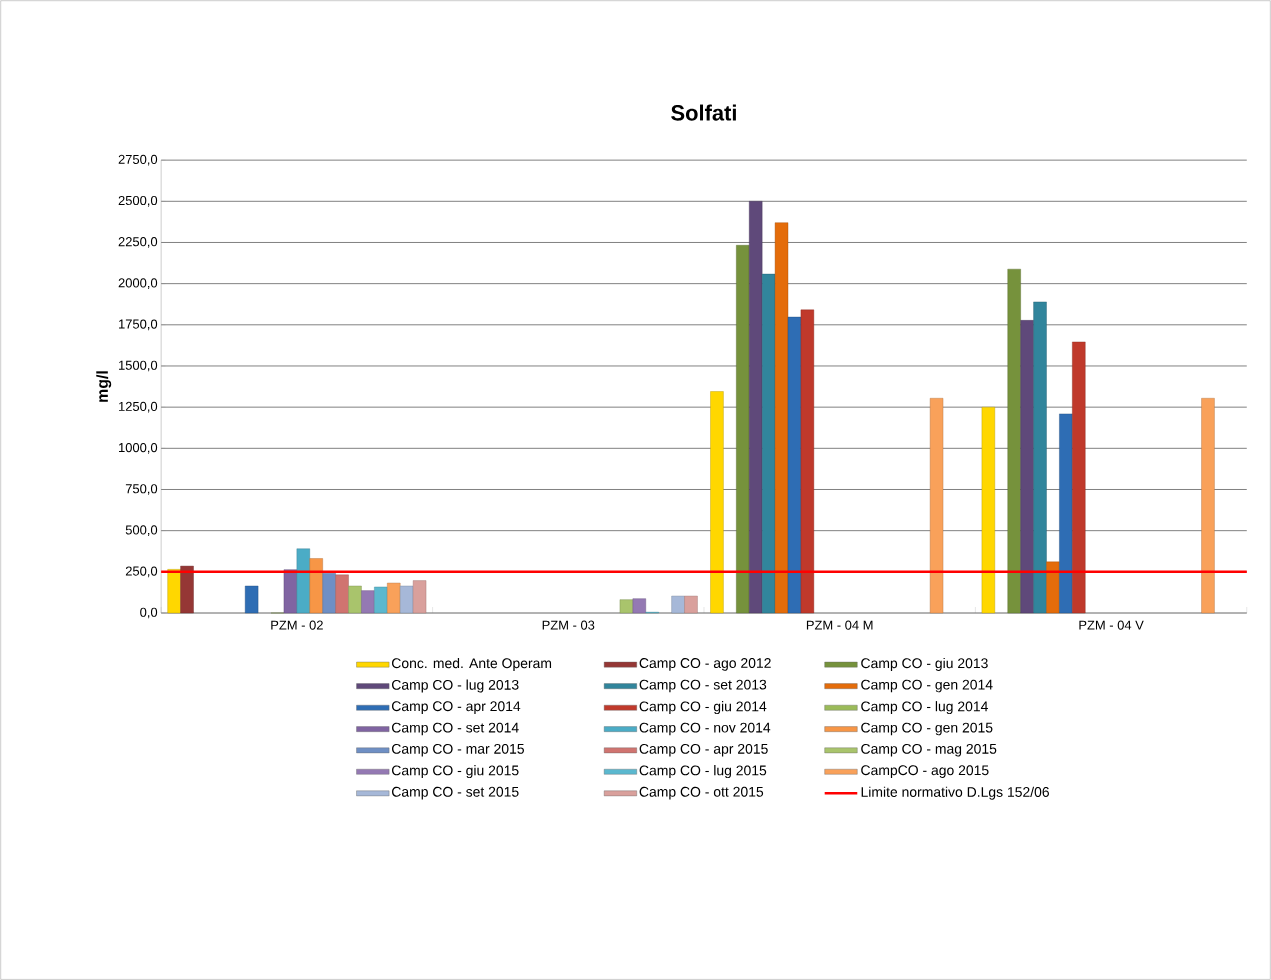  Describe the element at coordinates (924, 708) in the screenshot. I see `legend-label: Camp CO - lug 2014` at that location.